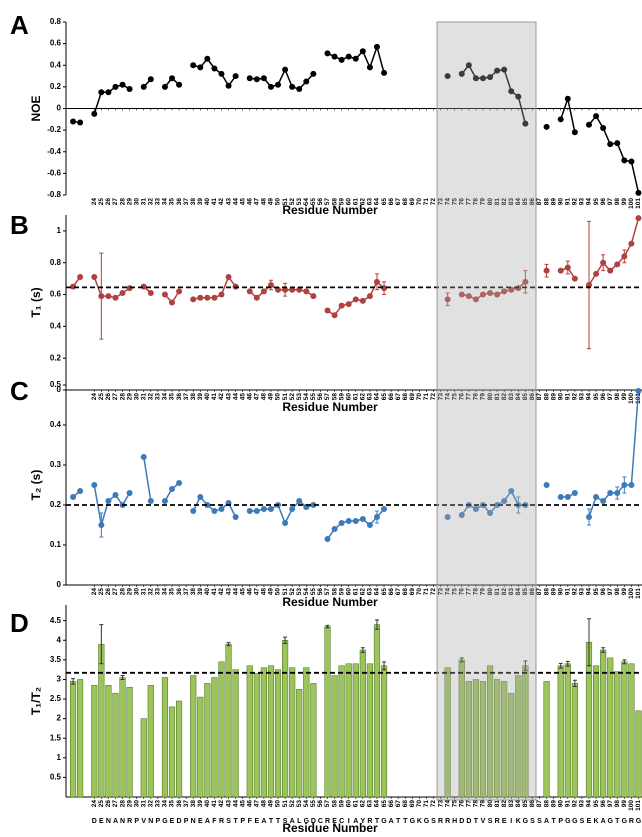  I want to click on x-tick-label: 60, so click(348, 804).